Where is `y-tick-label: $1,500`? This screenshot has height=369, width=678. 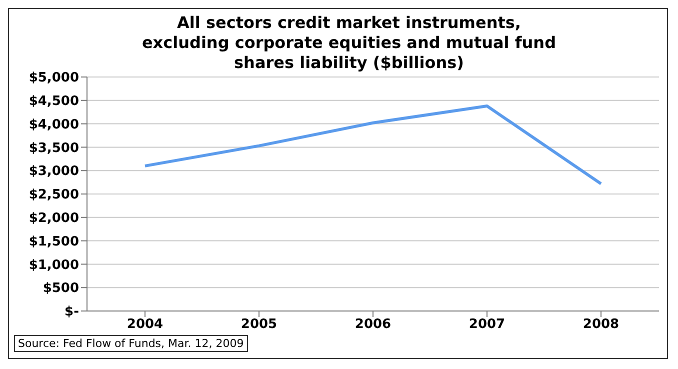
y-tick-label: $1,500 is located at coordinates (53, 242).